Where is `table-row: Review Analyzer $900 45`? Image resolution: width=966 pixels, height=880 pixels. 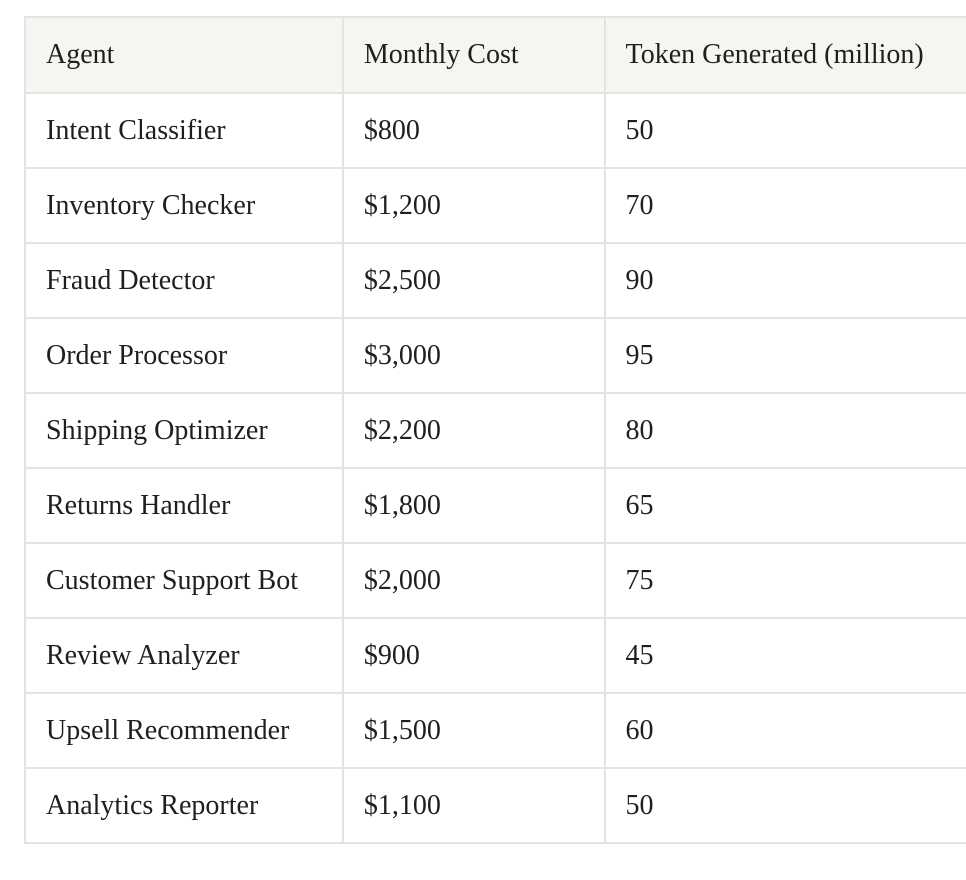 table-row: Review Analyzer $900 45 is located at coordinates (495, 655).